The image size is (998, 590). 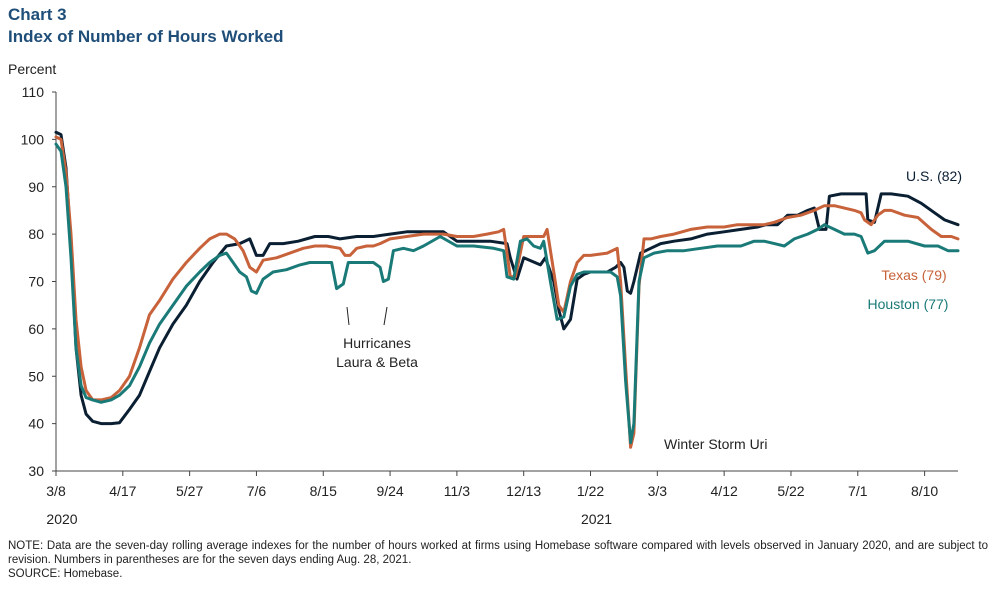 I want to click on x-tick-label: 3/3, so click(x=658, y=491).